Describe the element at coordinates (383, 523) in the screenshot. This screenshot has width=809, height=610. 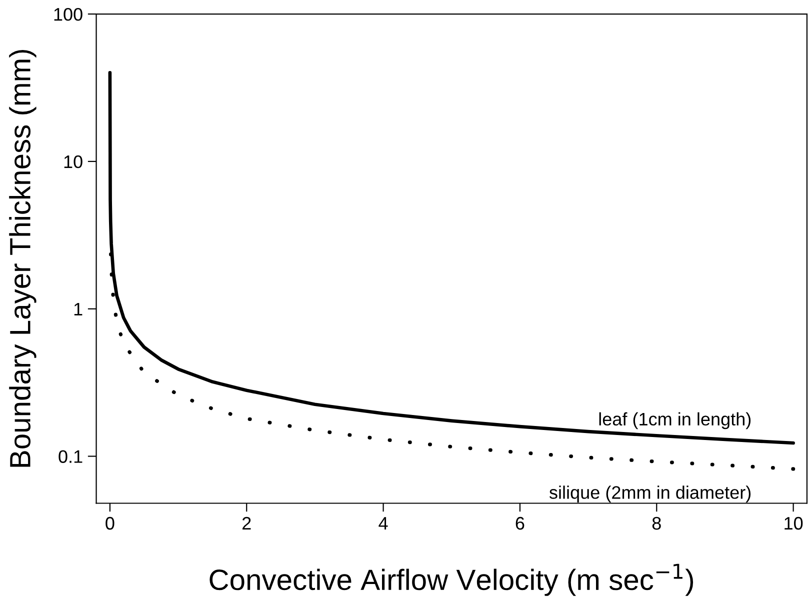
I see `x-tick-label: 4` at that location.